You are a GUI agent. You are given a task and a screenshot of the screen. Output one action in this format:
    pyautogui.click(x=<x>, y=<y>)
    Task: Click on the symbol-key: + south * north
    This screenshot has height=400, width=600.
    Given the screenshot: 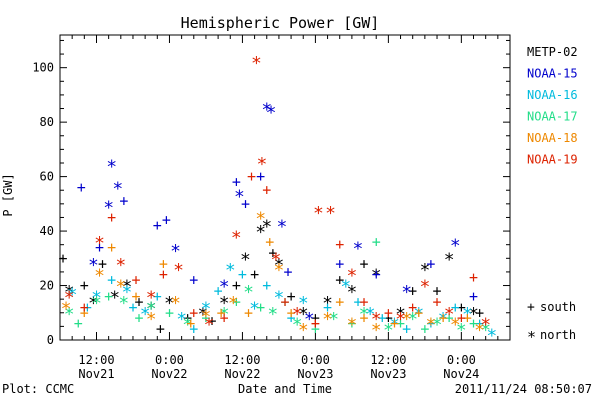 What is the action you would take?
    pyautogui.click(x=551, y=323)
    